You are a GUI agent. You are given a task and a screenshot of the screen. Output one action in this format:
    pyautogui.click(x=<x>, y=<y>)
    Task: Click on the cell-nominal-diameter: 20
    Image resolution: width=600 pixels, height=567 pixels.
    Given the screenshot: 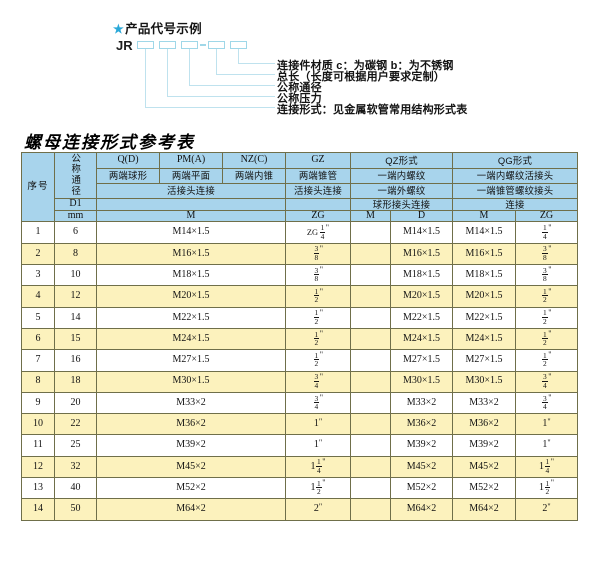 What is the action you would take?
    pyautogui.click(x=75, y=403)
    